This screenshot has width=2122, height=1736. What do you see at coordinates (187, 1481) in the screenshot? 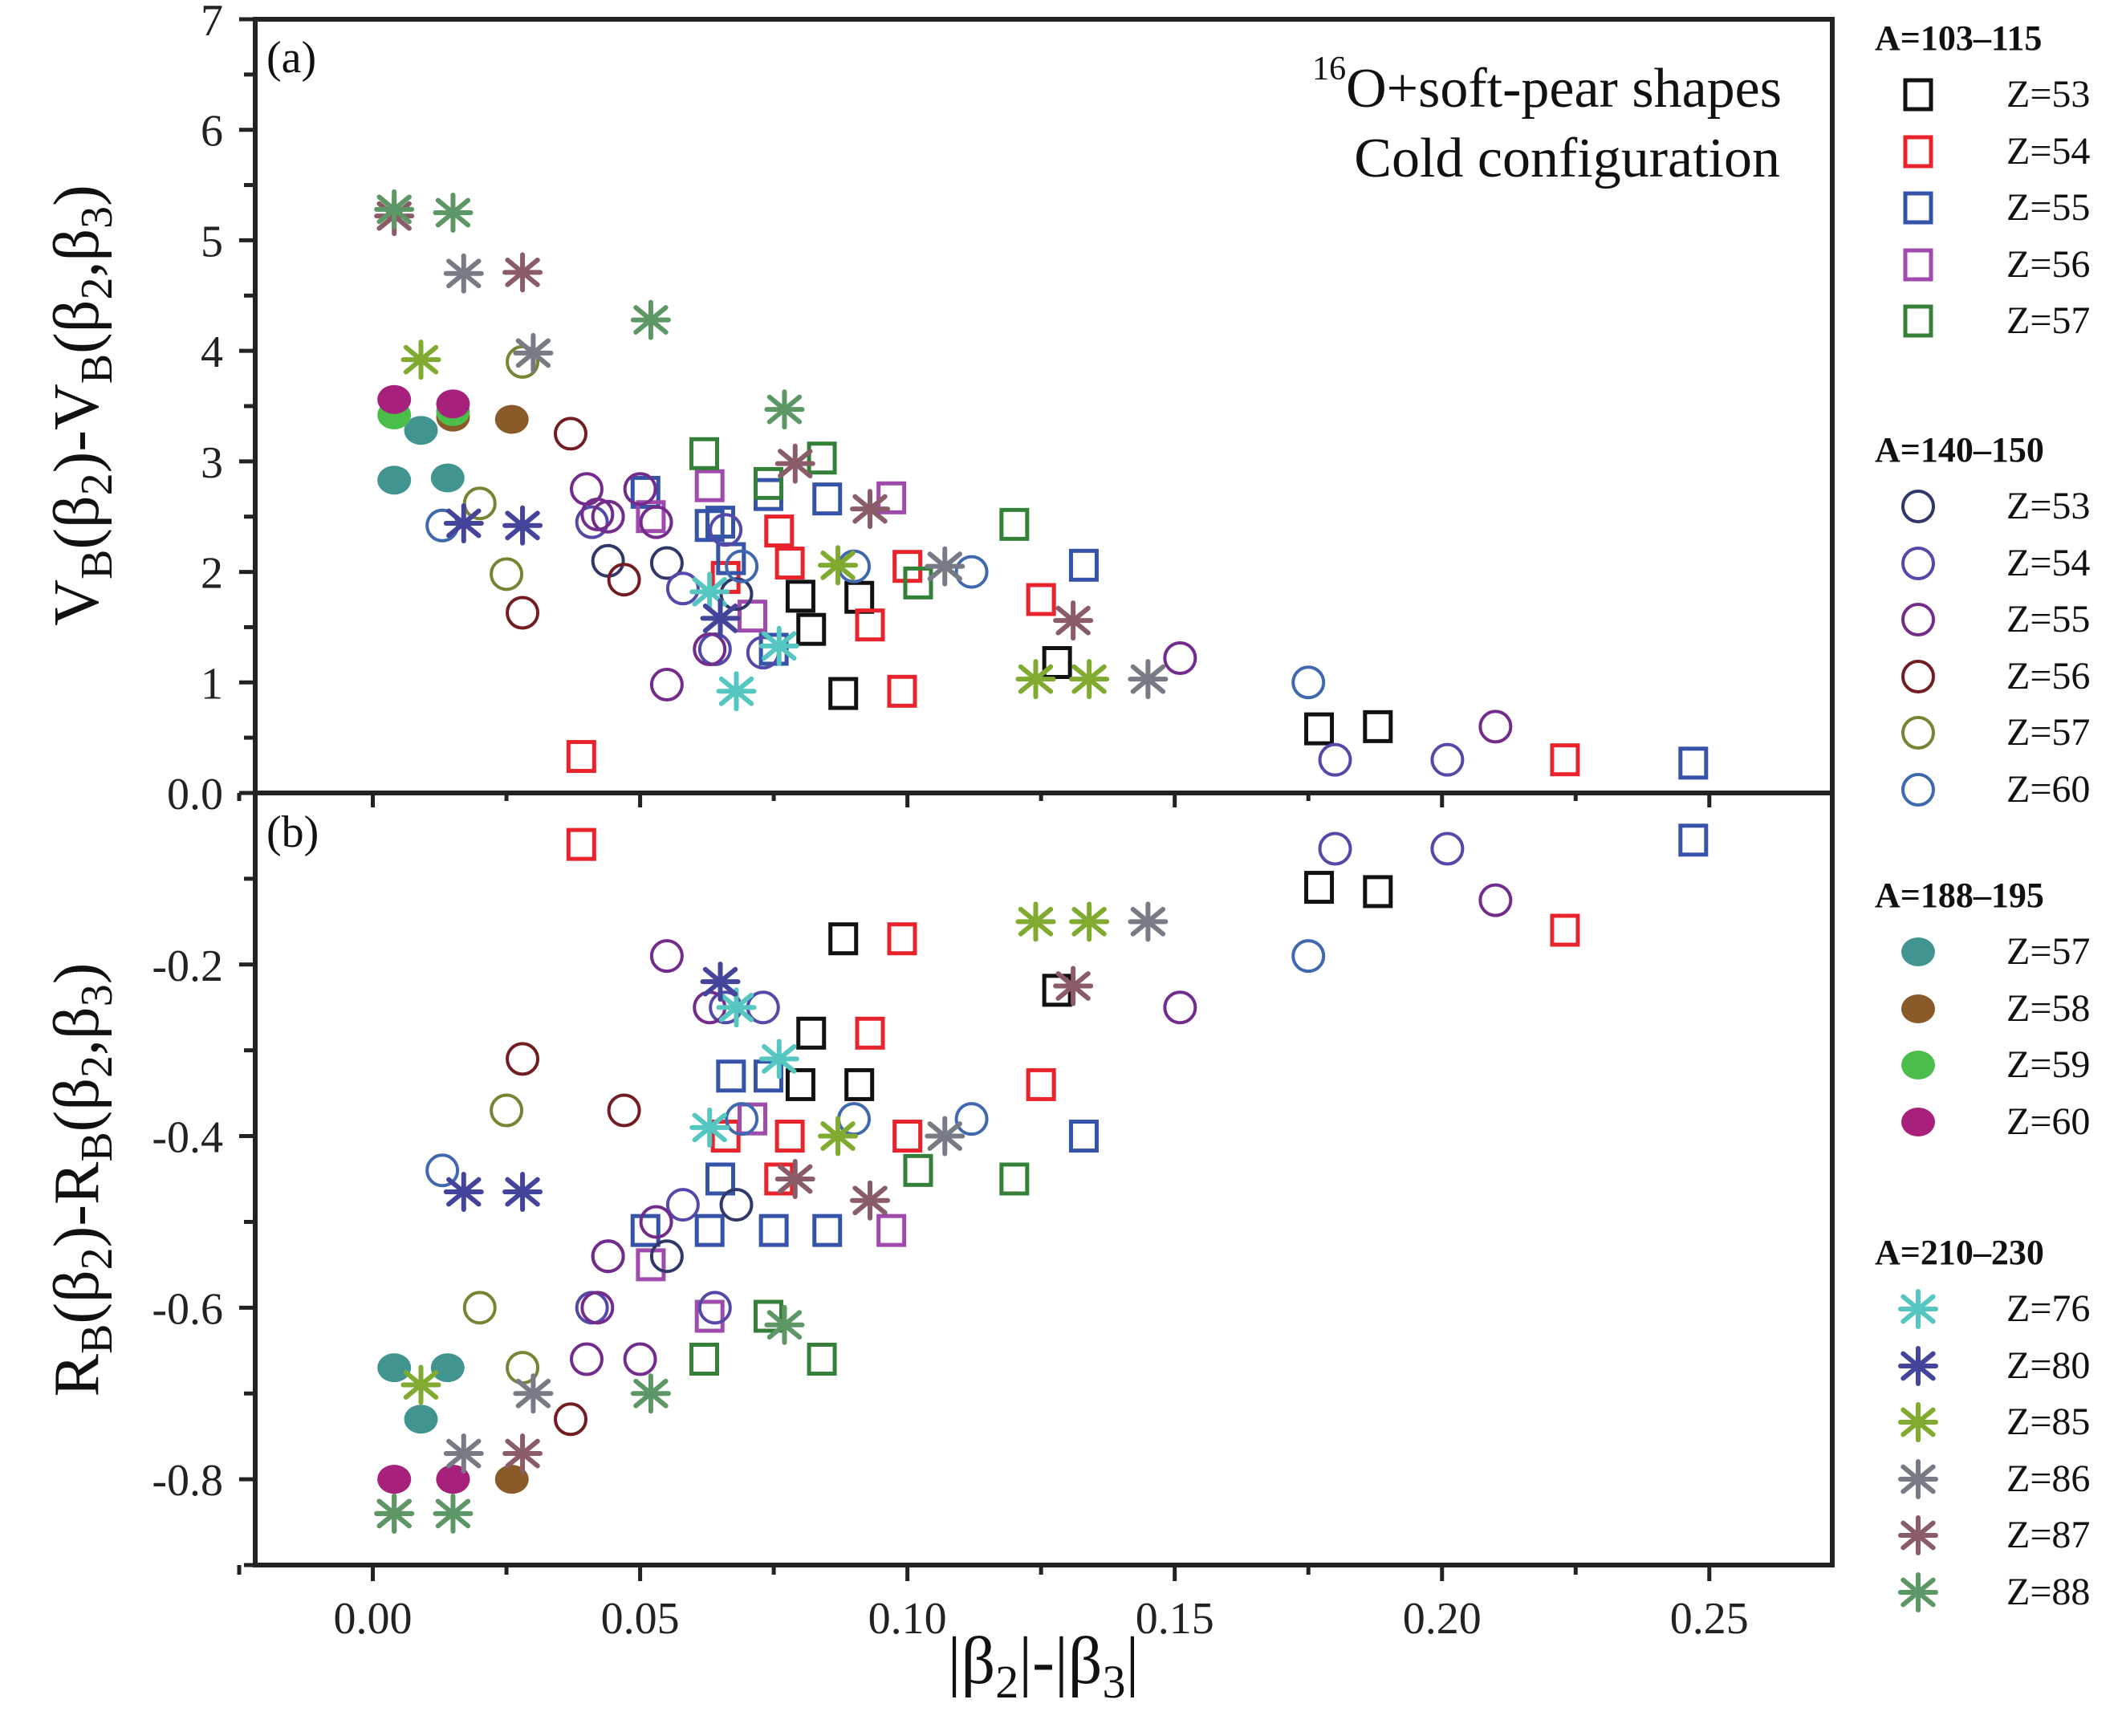
I see `y-tick-label-b: -0.8` at bounding box center [187, 1481].